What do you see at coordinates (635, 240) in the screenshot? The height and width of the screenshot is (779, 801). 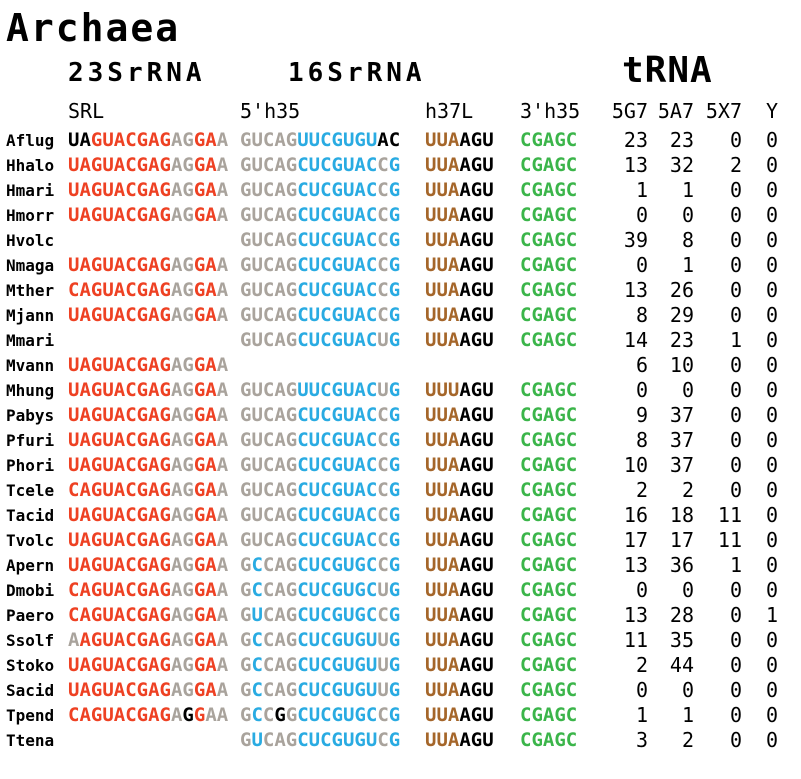 I see `5g7-value: 39` at bounding box center [635, 240].